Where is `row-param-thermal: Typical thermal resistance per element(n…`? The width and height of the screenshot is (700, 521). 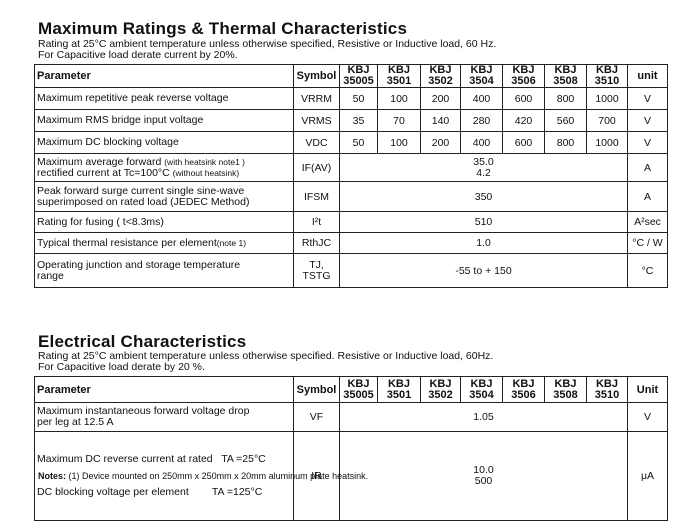 row-param-thermal: Typical thermal resistance per element(n… is located at coordinates (164, 243).